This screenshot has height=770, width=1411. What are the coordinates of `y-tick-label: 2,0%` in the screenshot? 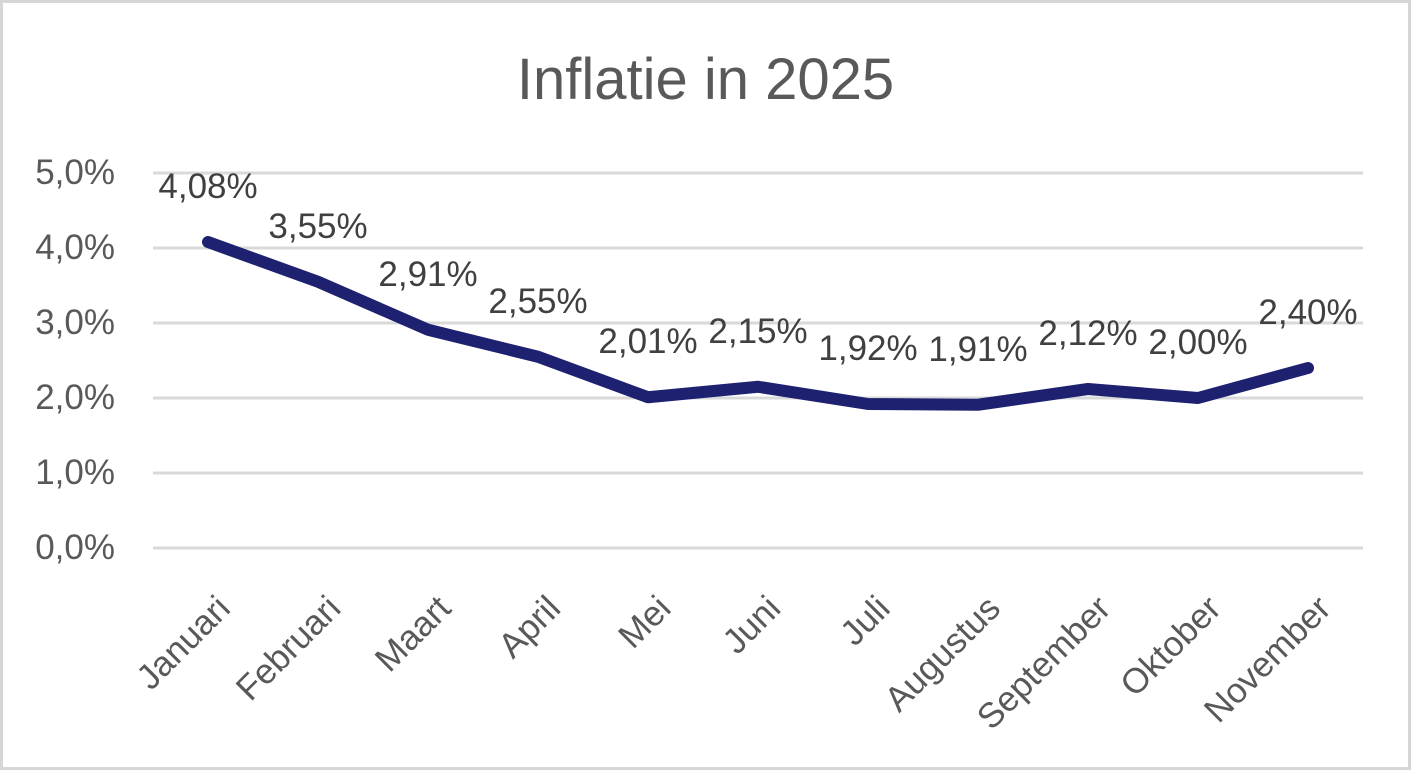 It's located at (75, 397).